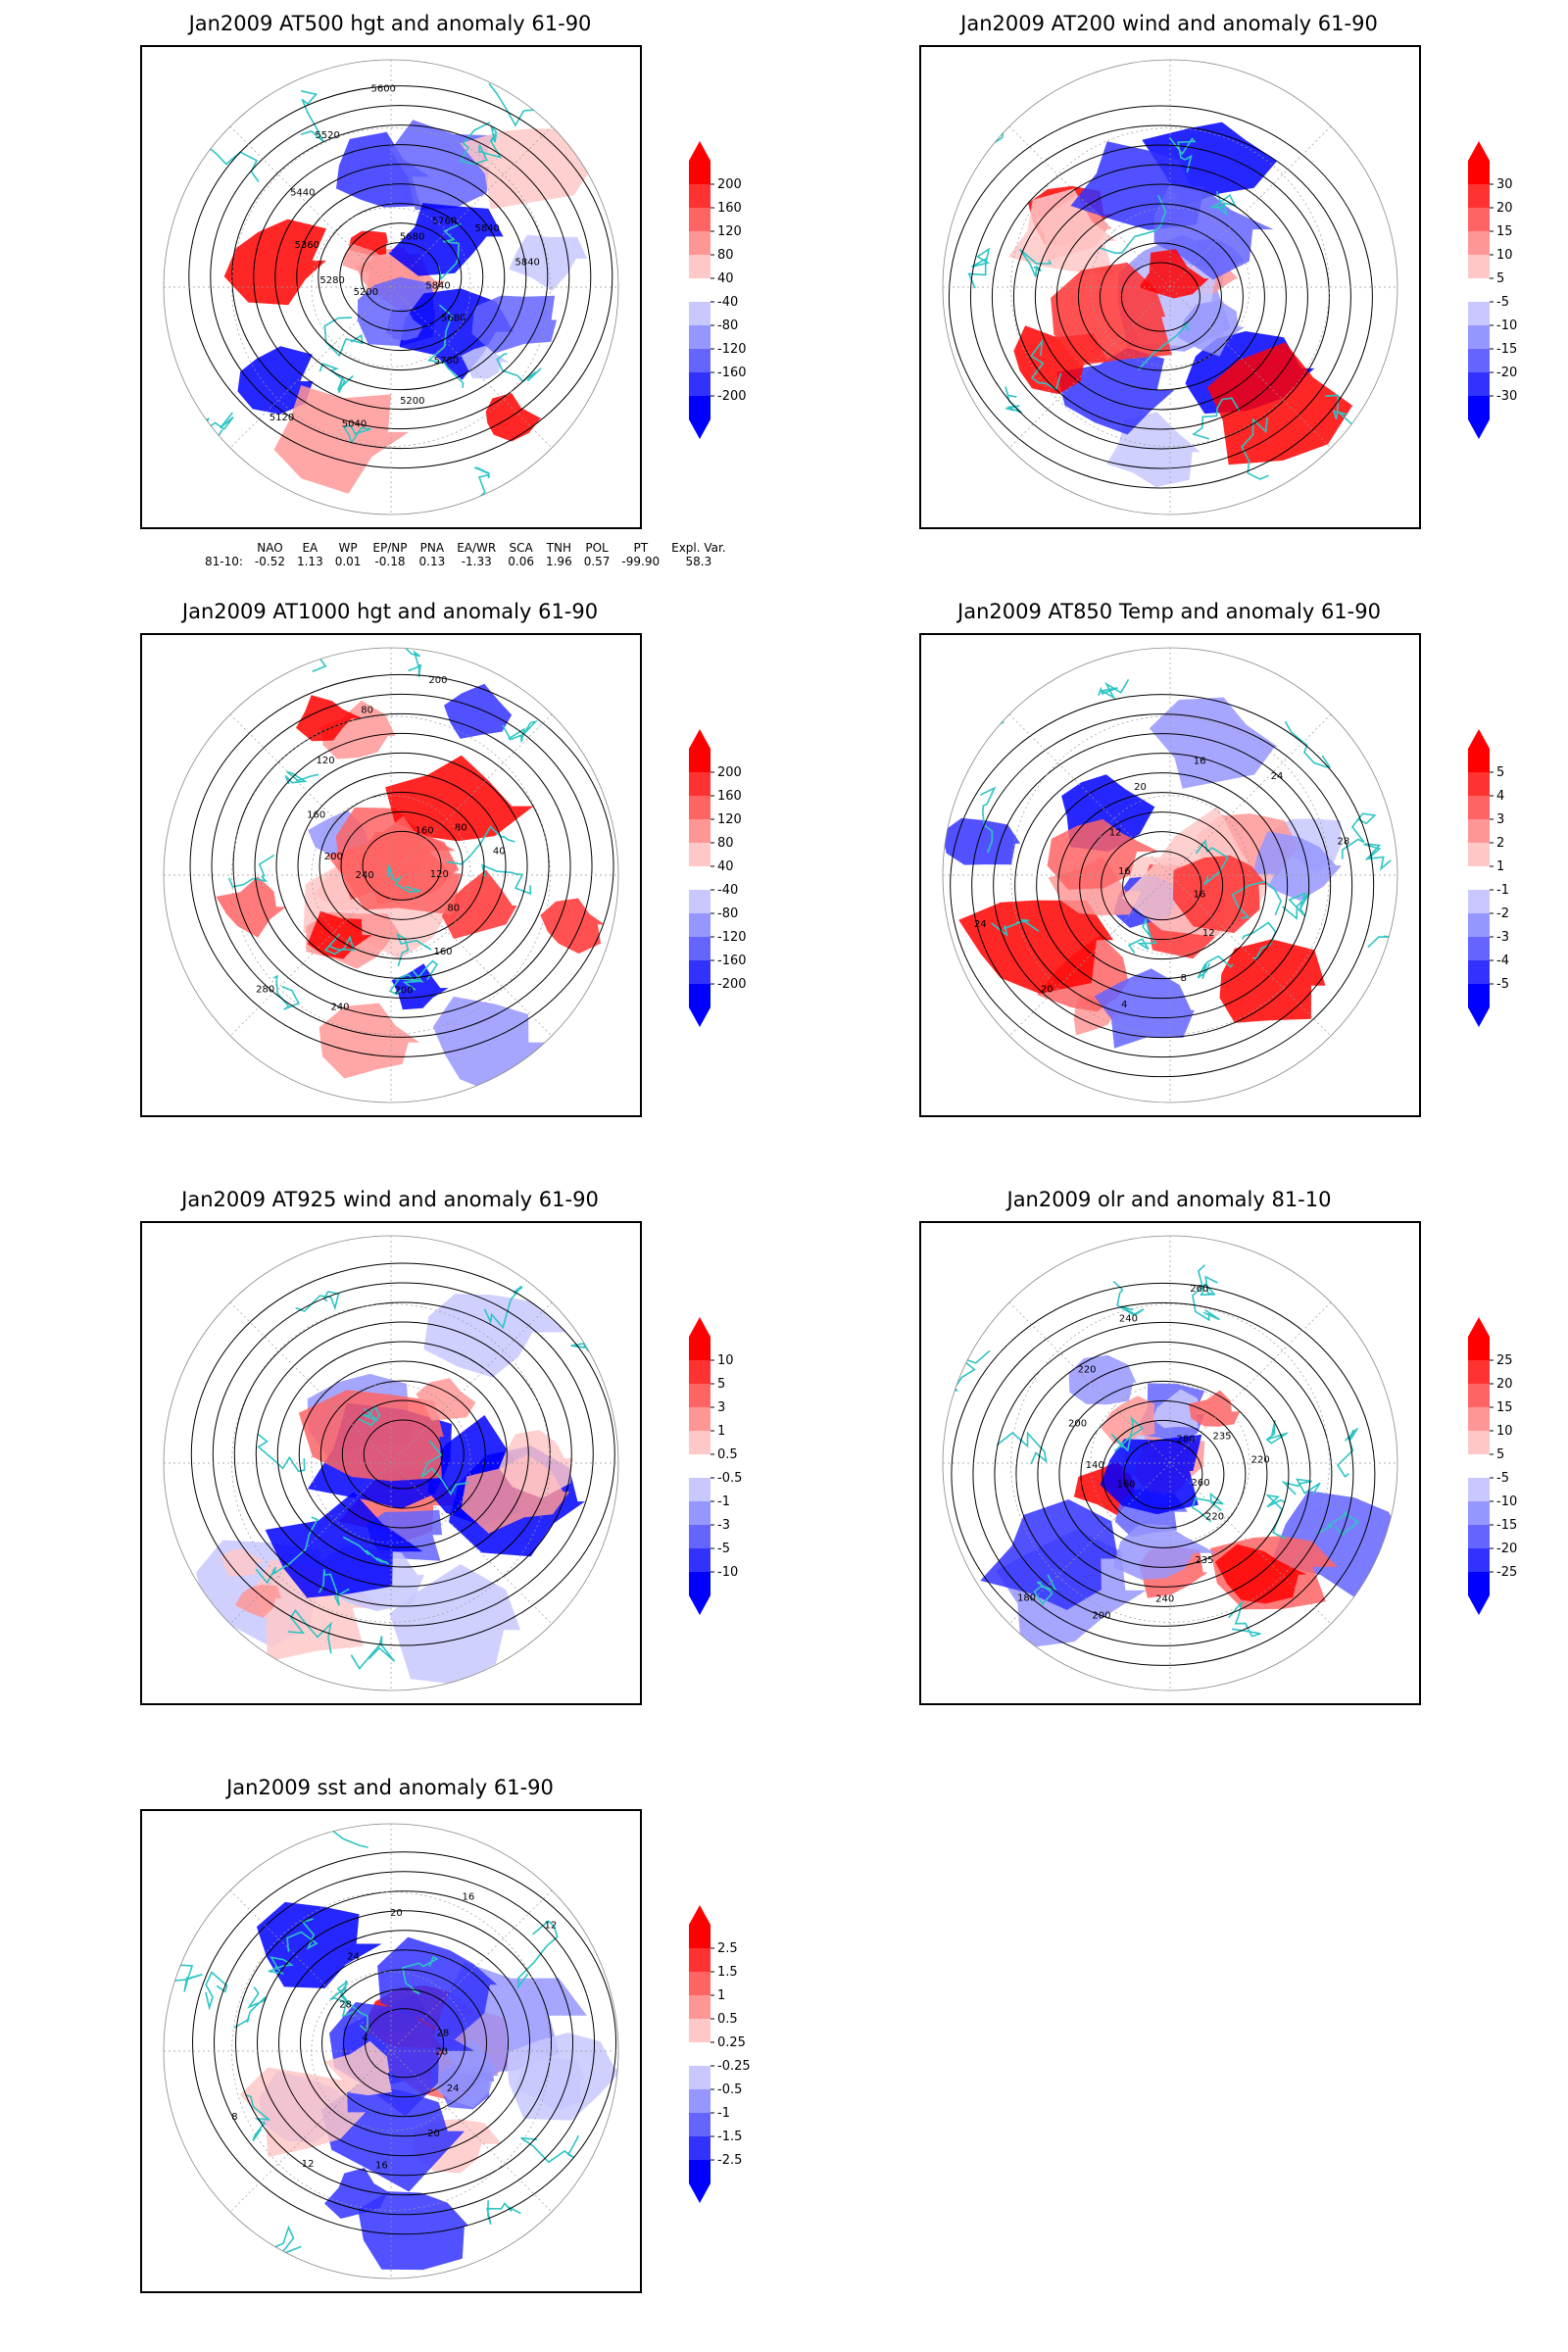 This screenshot has width=1568, height=2352. I want to click on map-layer: 16 12 8 4 20 24 16 12 20 16 24 28, so click(1170, 878).